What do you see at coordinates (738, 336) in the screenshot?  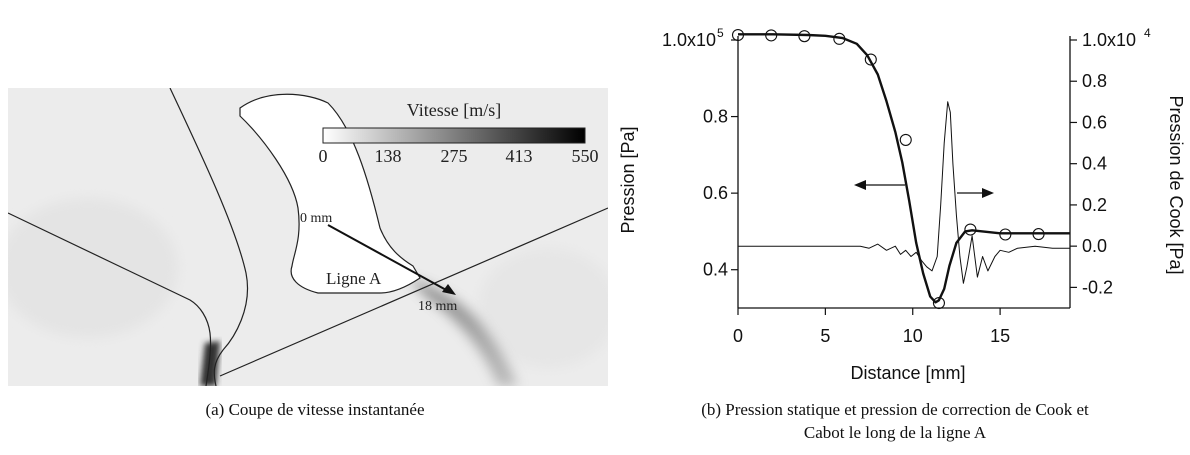 I see `x-tick-label: 0` at bounding box center [738, 336].